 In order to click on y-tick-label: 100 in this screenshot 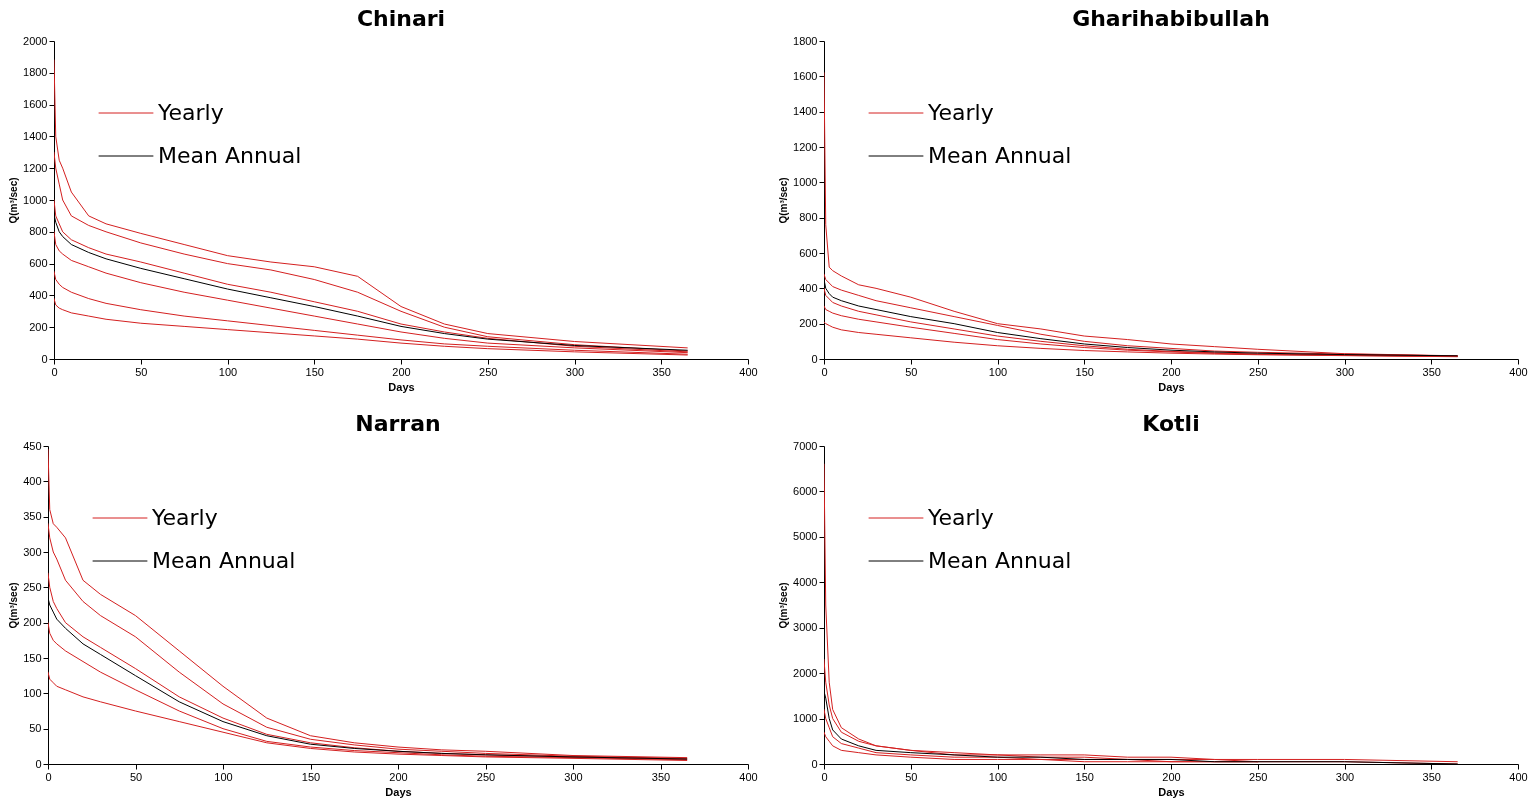, I will do `click(32, 692)`.